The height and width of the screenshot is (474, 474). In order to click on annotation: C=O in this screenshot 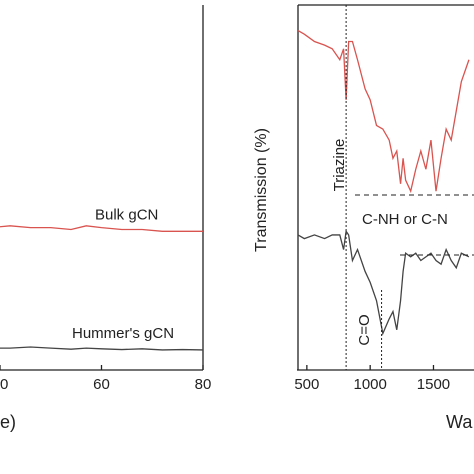, I will do `click(364, 329)`.